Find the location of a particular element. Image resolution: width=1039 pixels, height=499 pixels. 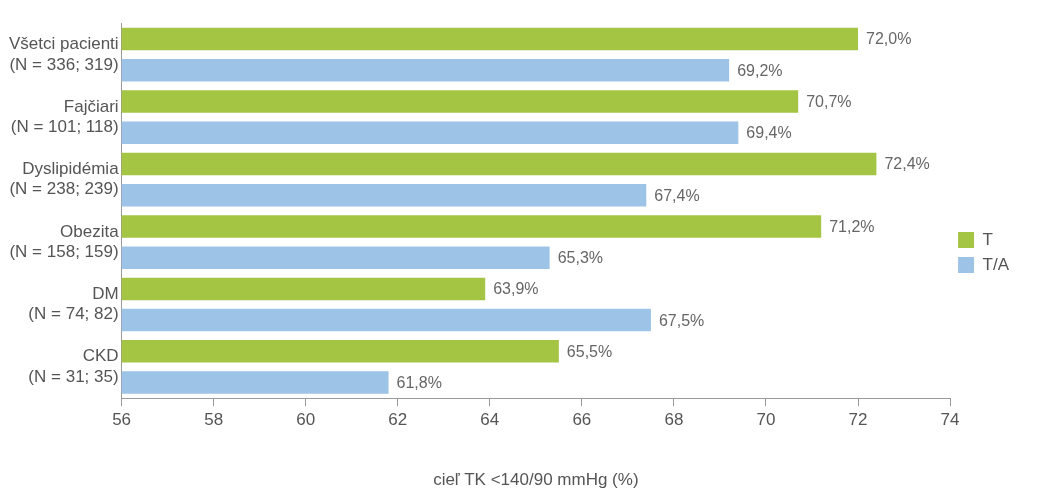

data-label: 65,5% is located at coordinates (589, 351).